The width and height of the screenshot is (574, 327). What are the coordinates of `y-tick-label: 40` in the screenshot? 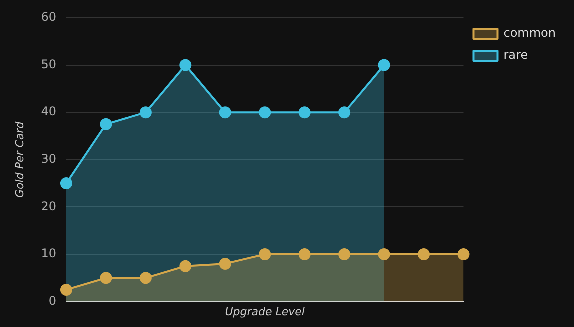 It's located at (48, 111).